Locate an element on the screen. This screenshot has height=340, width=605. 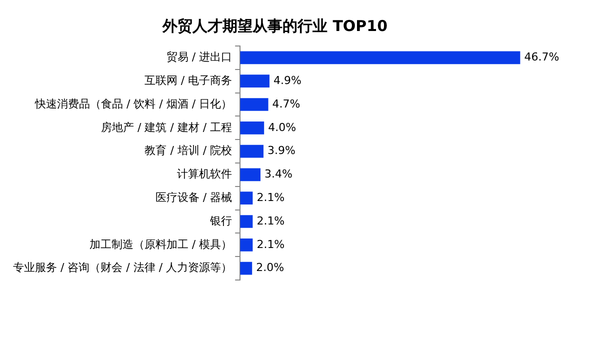
y-tick-label: 互联网 / 电子商务 is located at coordinates (188, 80).